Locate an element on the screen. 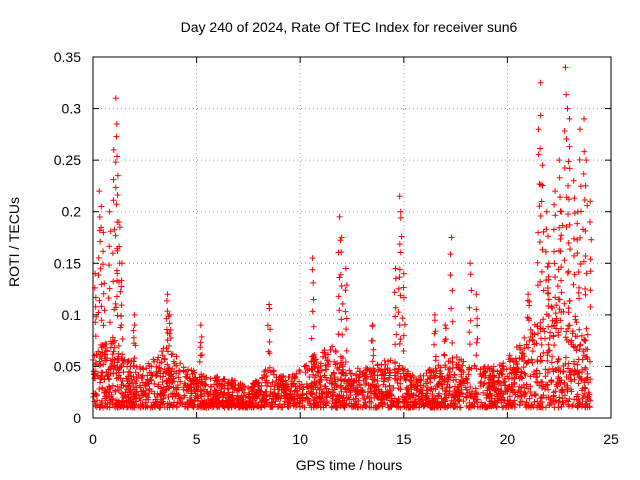 The width and height of the screenshot is (640, 480). y-tick-label: 0.2 is located at coordinates (72, 212).